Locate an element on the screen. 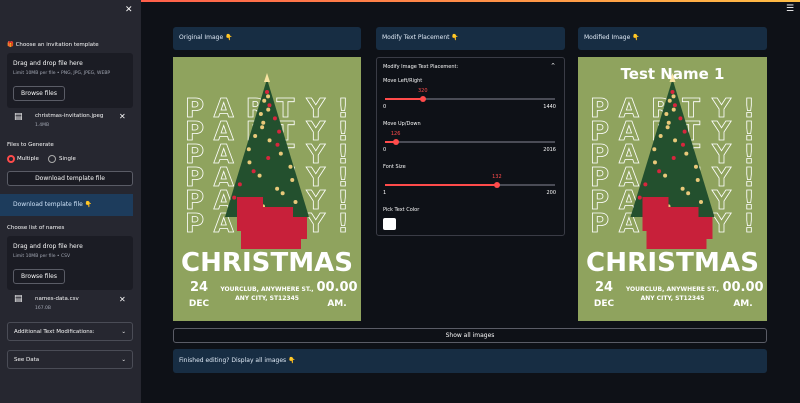 This screenshot has width=800, height=403. finished-info: Finished editing? Display all images 👇 is located at coordinates (470, 361).